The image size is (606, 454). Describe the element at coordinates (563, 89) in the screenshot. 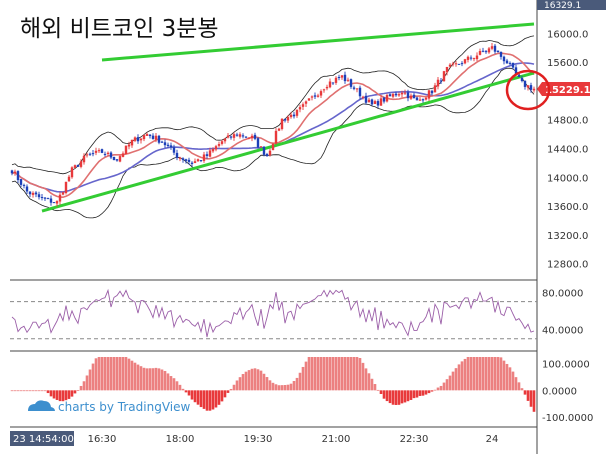

I see `current-price-tag` at that location.